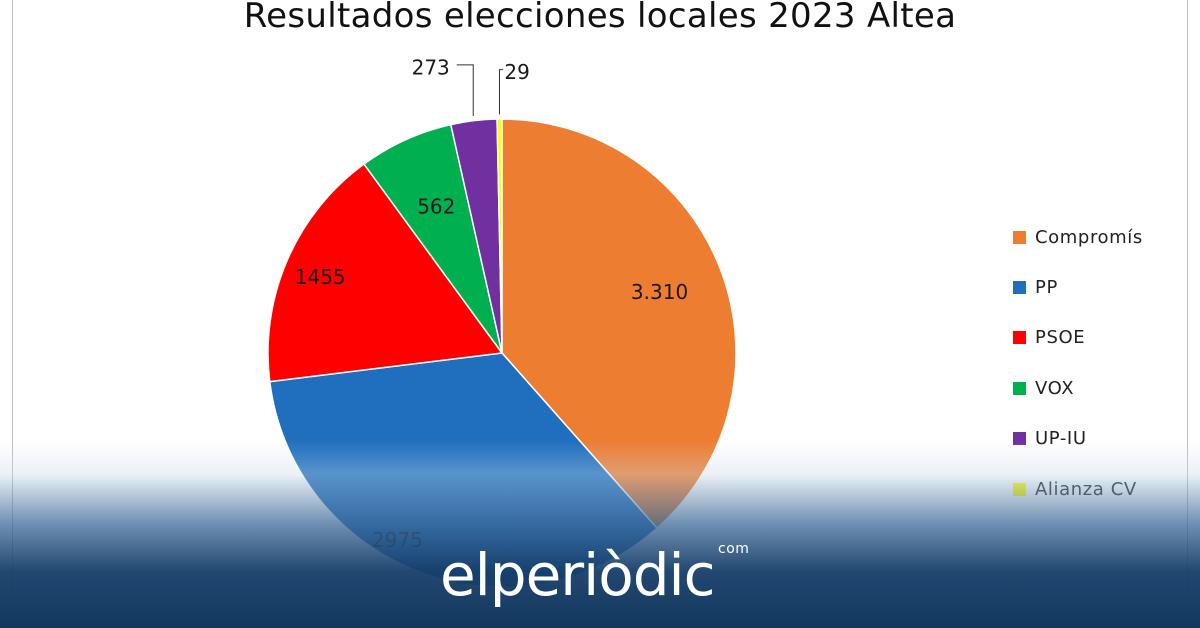 Image resolution: width=1200 pixels, height=628 pixels. I want to click on legend-label: UP-IU, so click(1061, 439).